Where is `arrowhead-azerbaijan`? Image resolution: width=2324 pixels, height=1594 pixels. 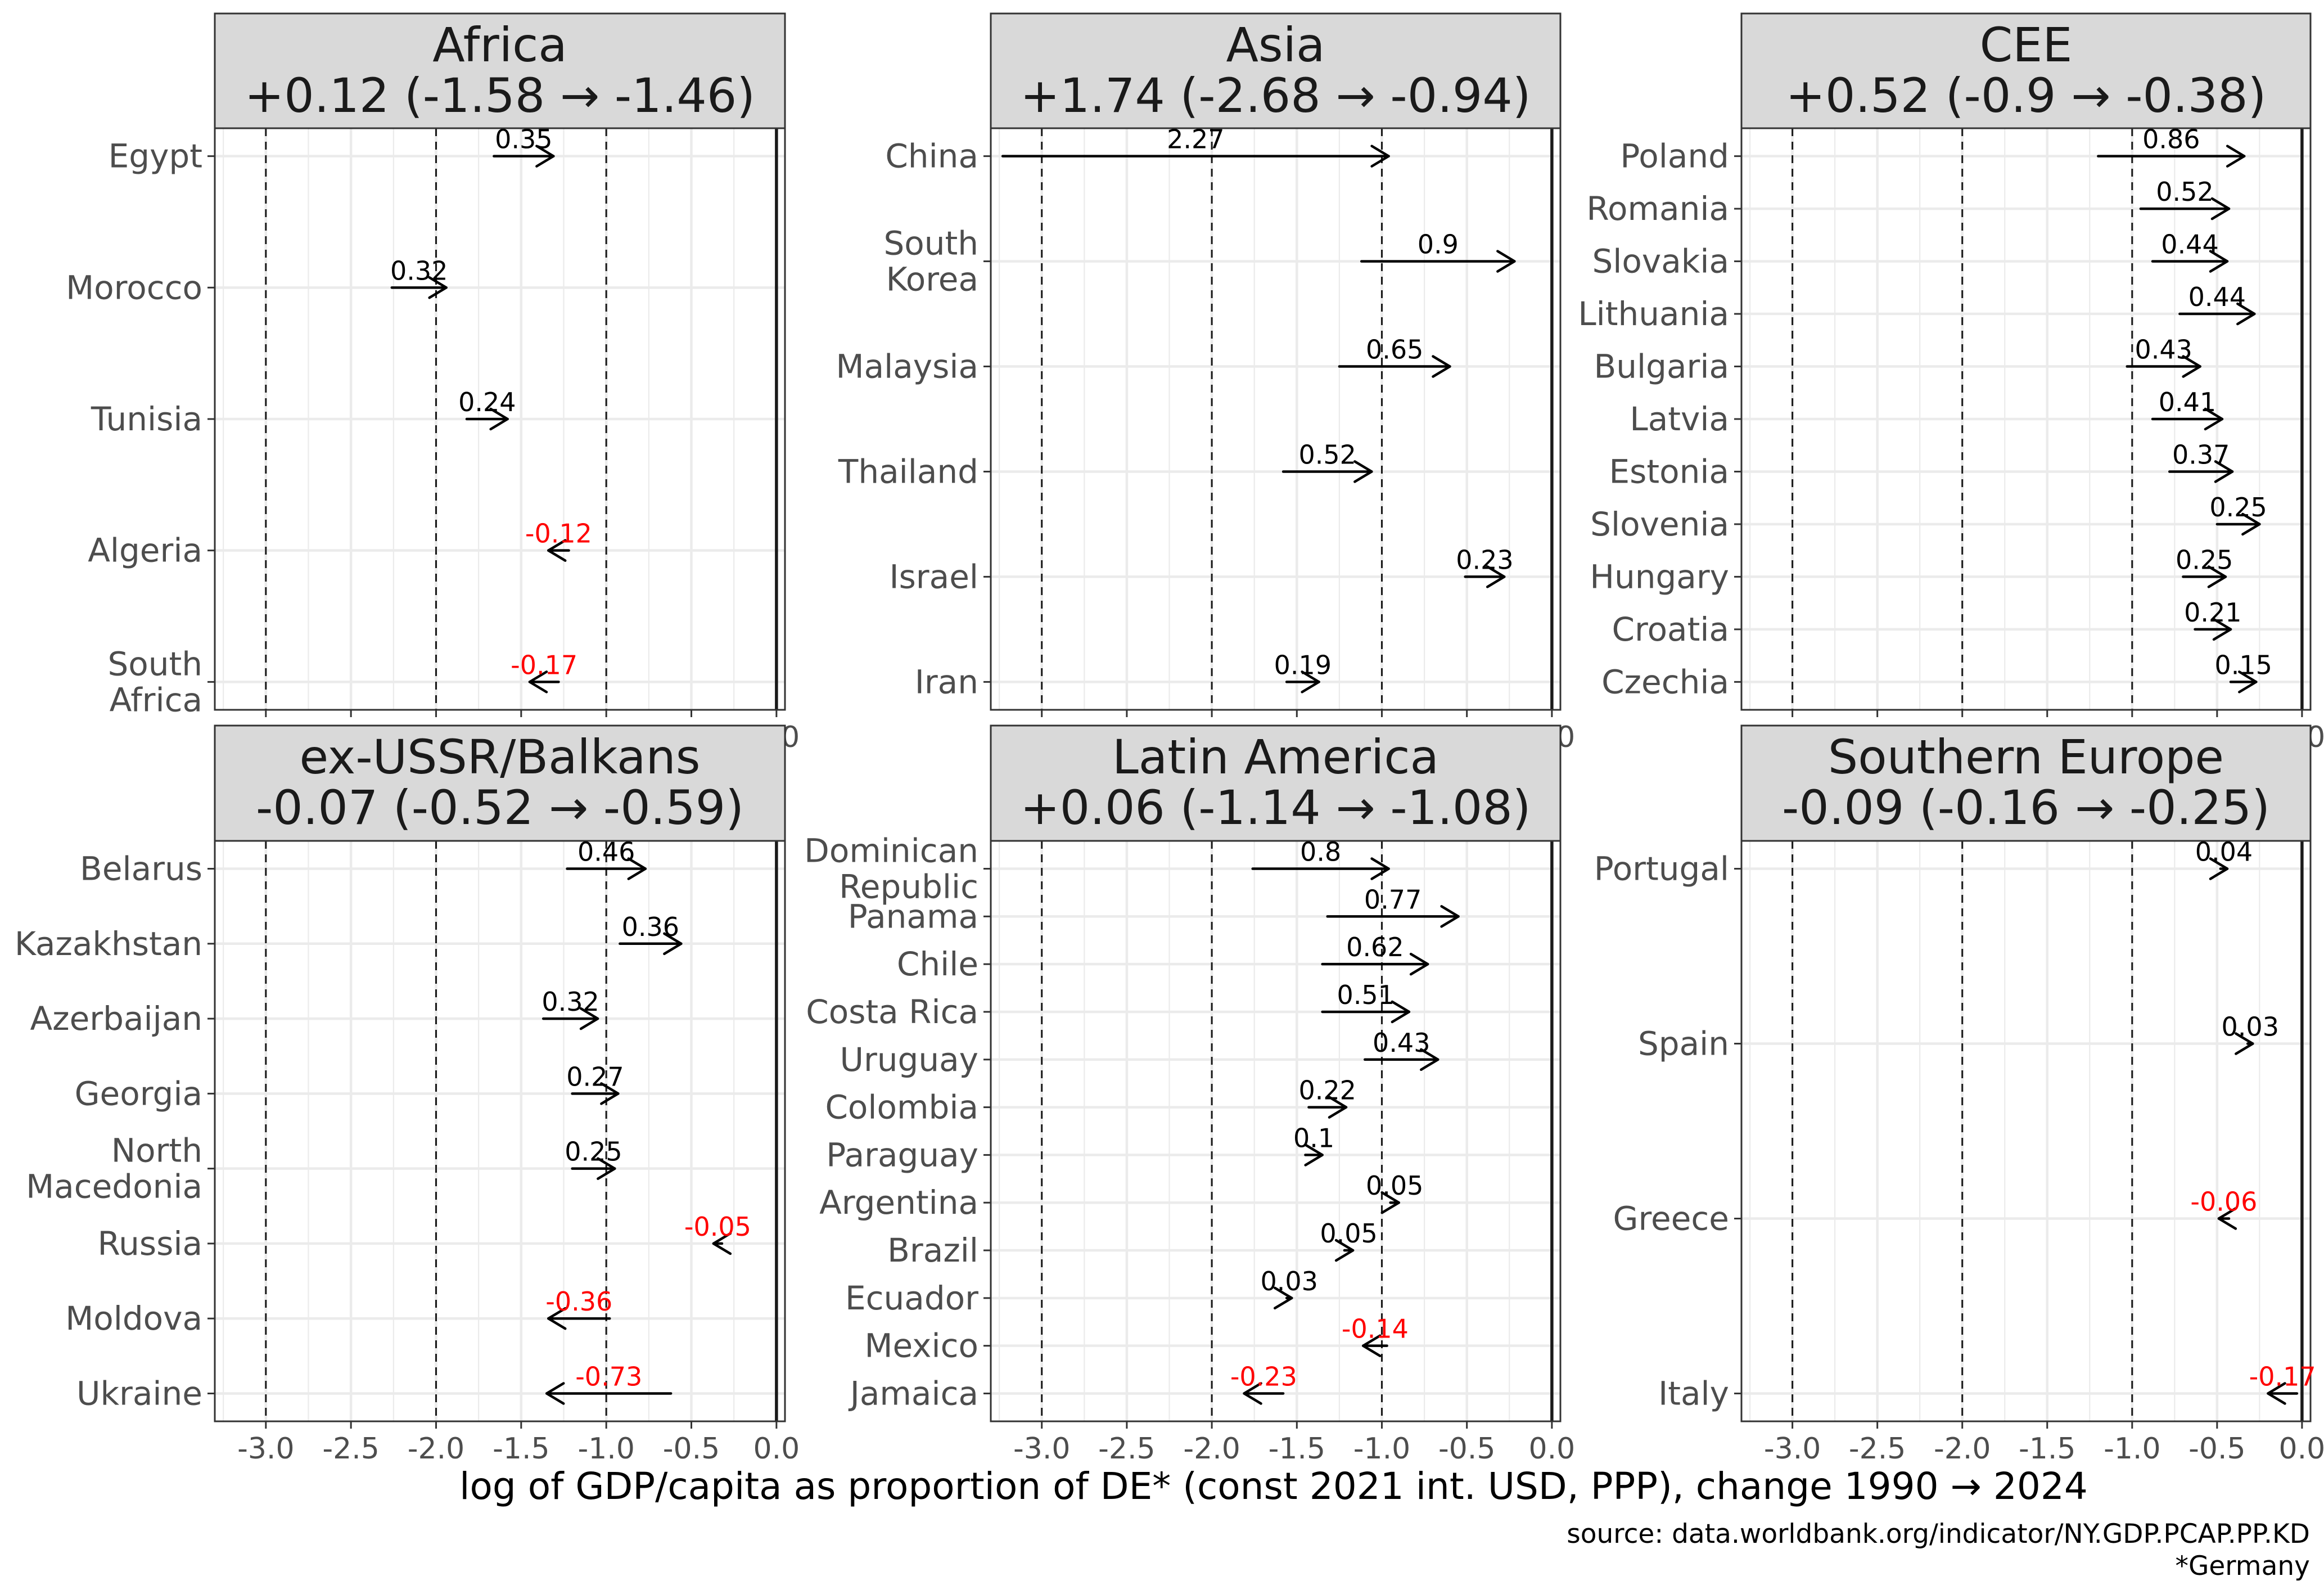 arrowhead-azerbaijan is located at coordinates (589, 1018).